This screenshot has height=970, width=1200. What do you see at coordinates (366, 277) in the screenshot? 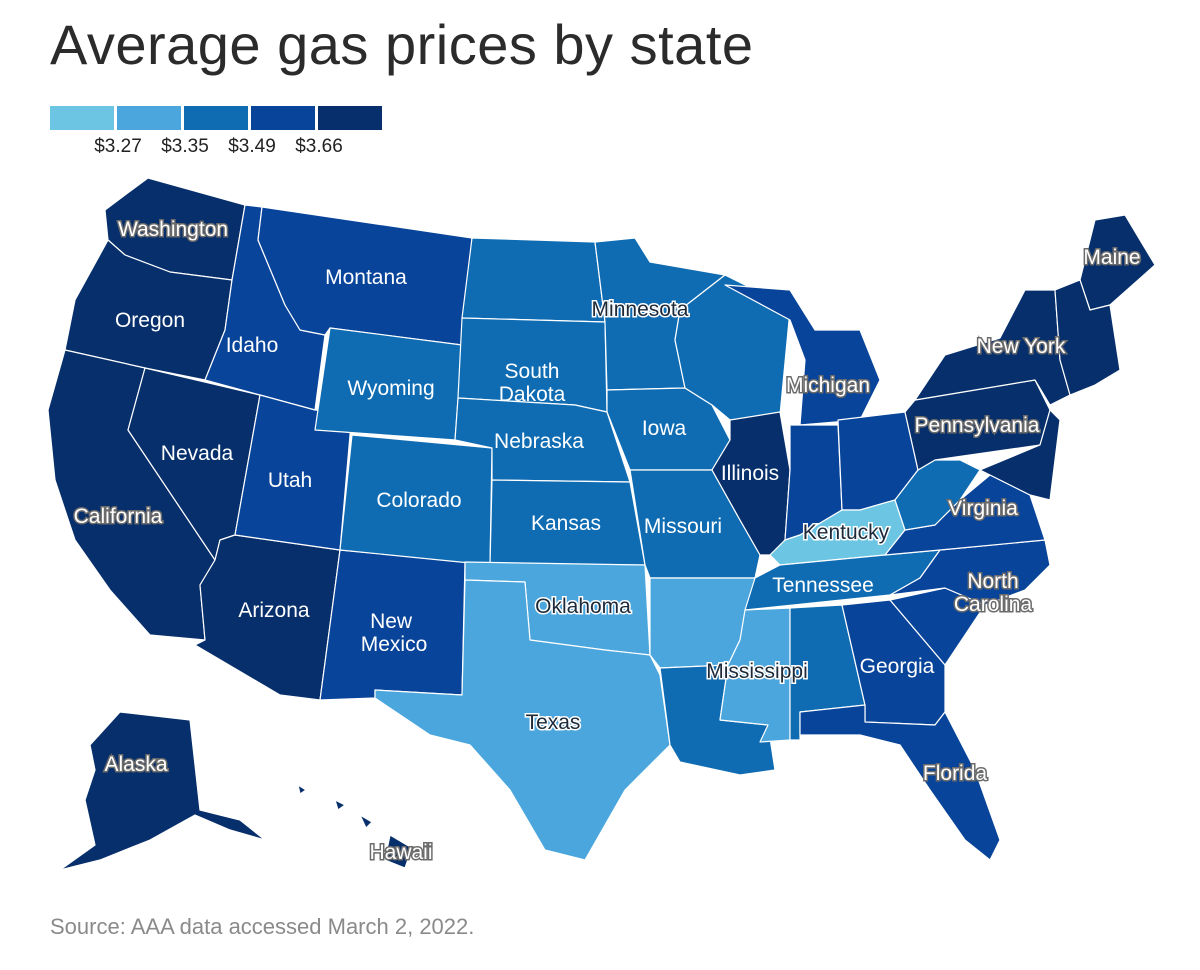
I see `label-montana: Montana` at bounding box center [366, 277].